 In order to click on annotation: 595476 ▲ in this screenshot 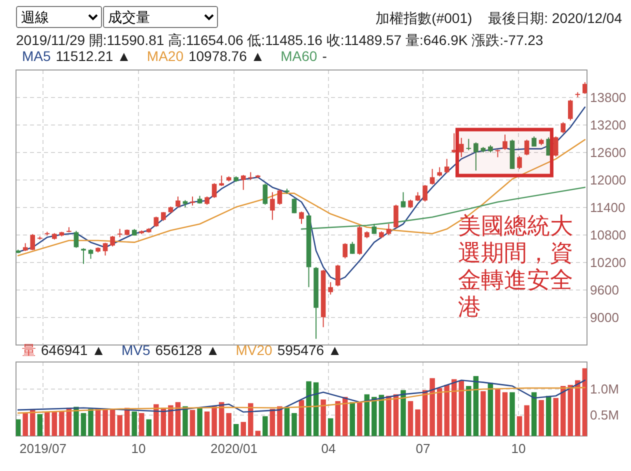, I will do `click(309, 350)`.